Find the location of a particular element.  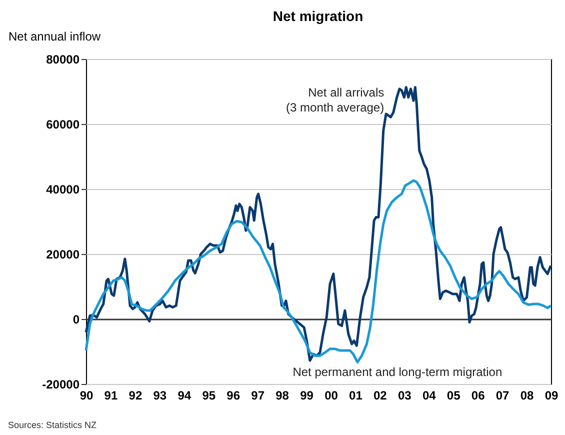

y-tick-label: 80000 is located at coordinates (63, 59).